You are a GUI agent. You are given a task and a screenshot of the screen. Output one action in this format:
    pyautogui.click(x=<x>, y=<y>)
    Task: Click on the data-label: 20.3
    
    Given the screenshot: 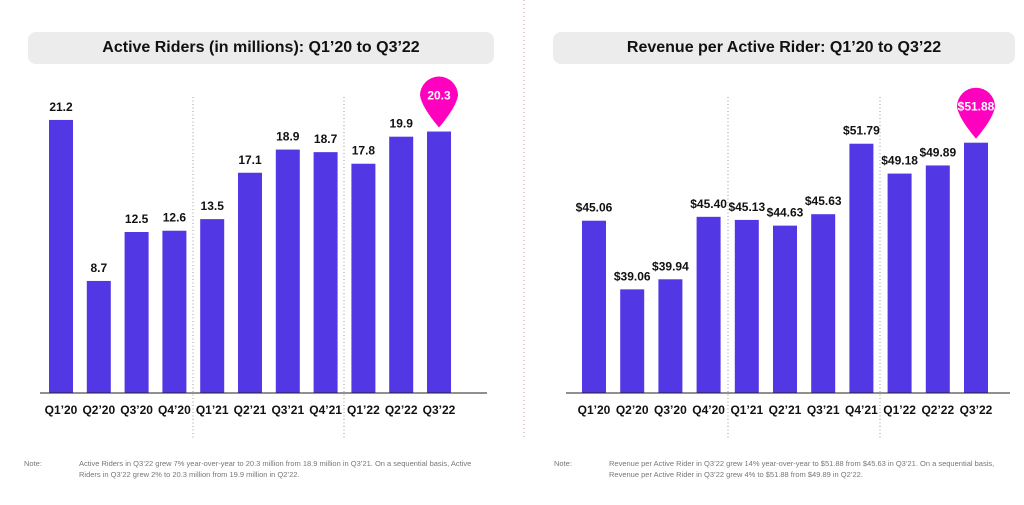 What is the action you would take?
    pyautogui.click(x=439, y=96)
    